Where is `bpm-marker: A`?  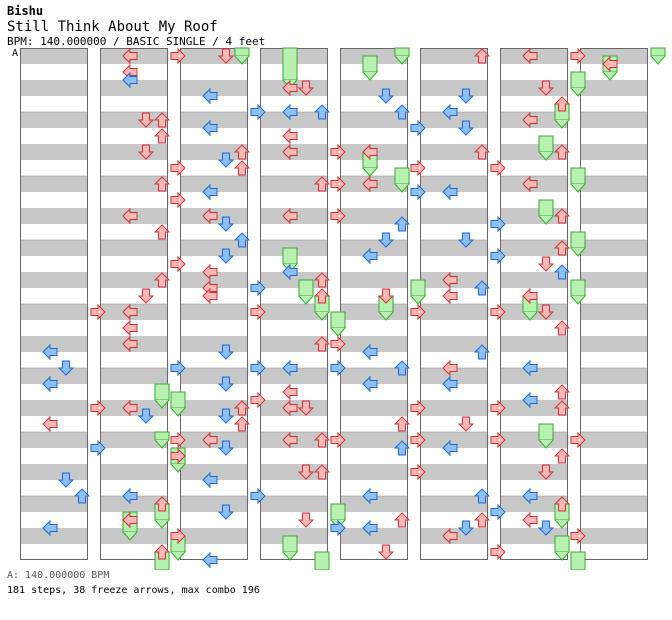 bpm-marker: A is located at coordinates (15, 53).